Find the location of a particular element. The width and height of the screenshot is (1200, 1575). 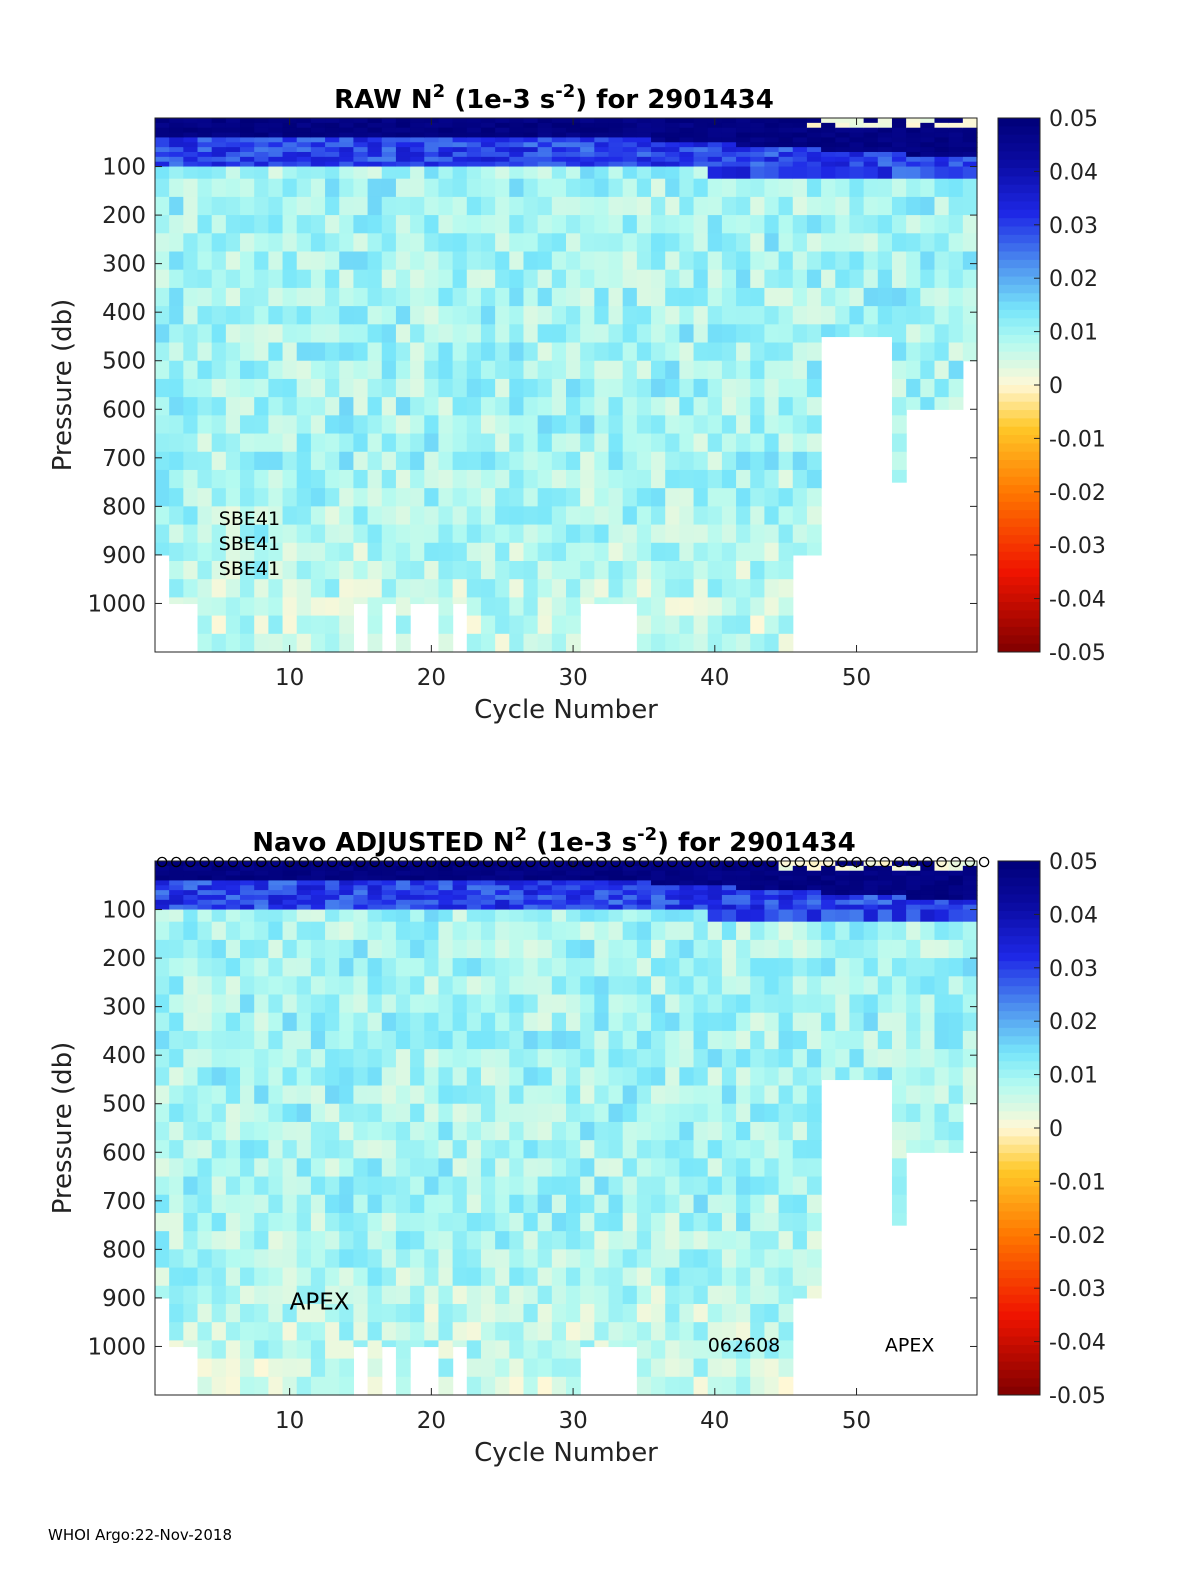

title-segment: ) for 2901434 is located at coordinates (674, 100).